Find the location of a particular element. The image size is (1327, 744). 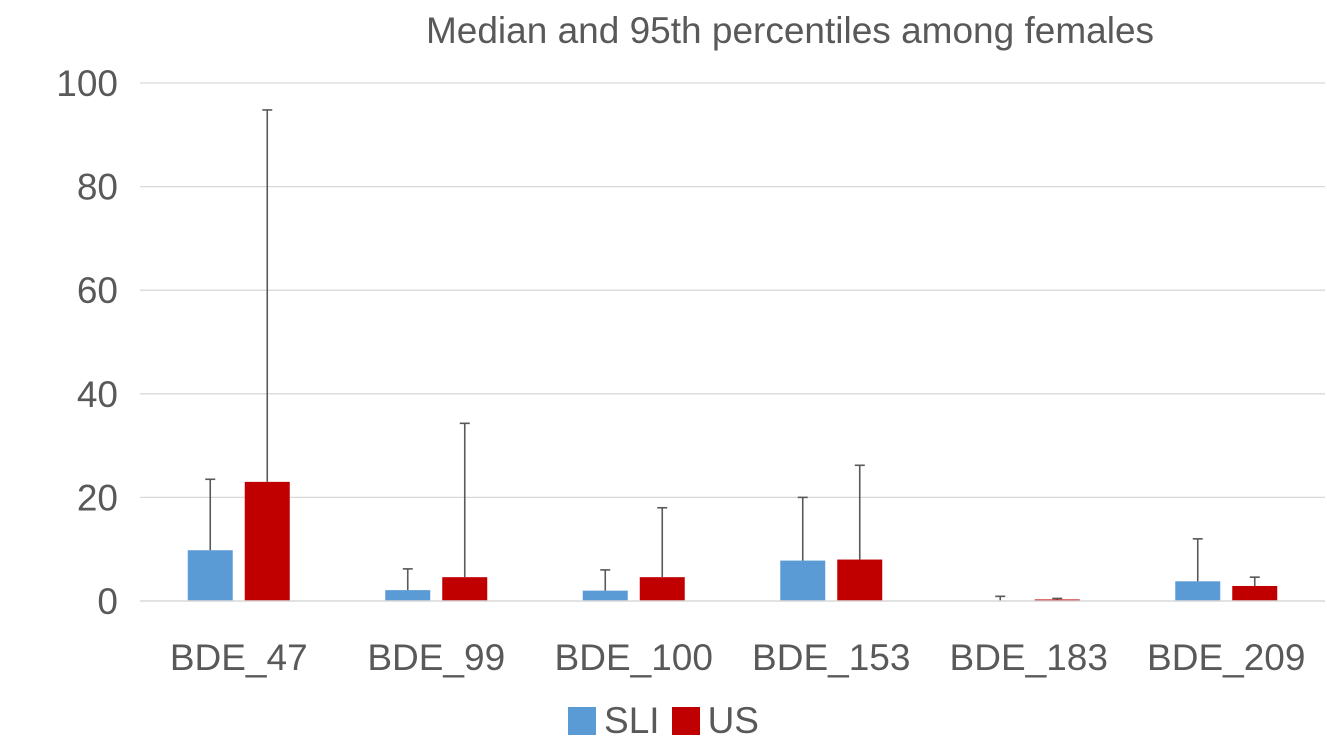

x-tick-label: BDE_183 is located at coordinates (1029, 657).